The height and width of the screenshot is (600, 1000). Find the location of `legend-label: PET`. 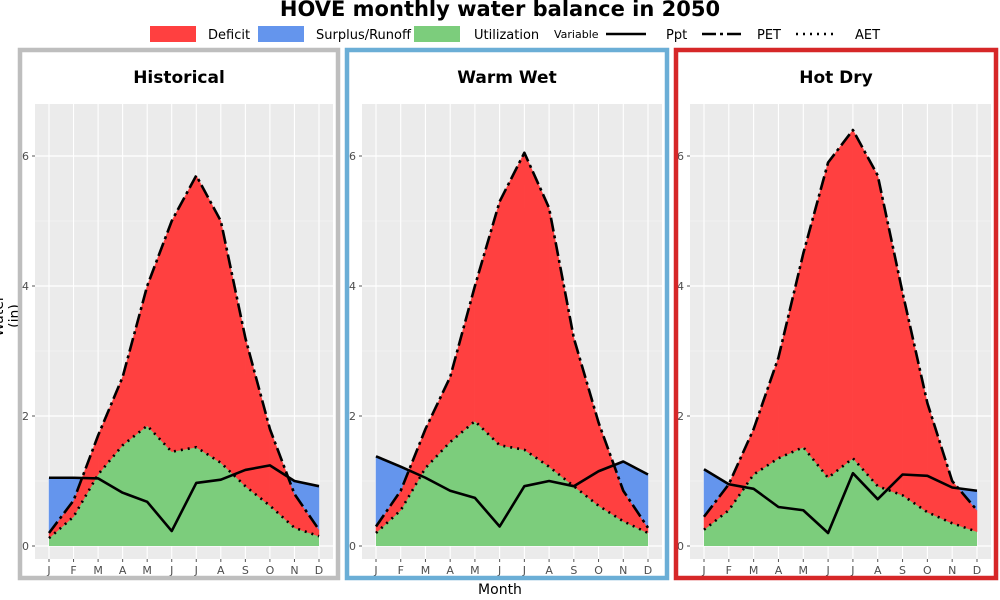

legend-label: PET is located at coordinates (769, 35).